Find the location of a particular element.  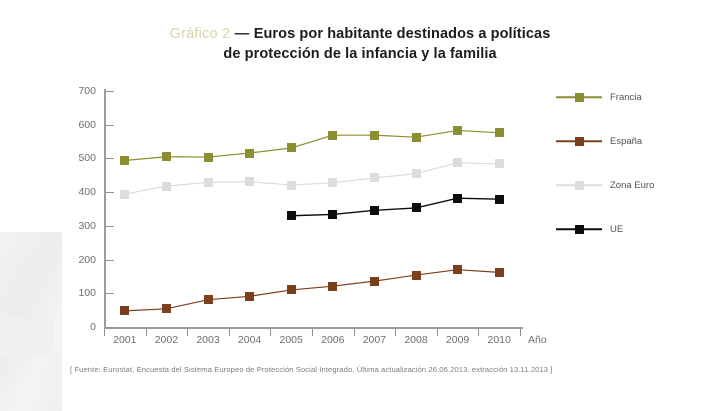

y-tick-label: 300 is located at coordinates (87, 225).